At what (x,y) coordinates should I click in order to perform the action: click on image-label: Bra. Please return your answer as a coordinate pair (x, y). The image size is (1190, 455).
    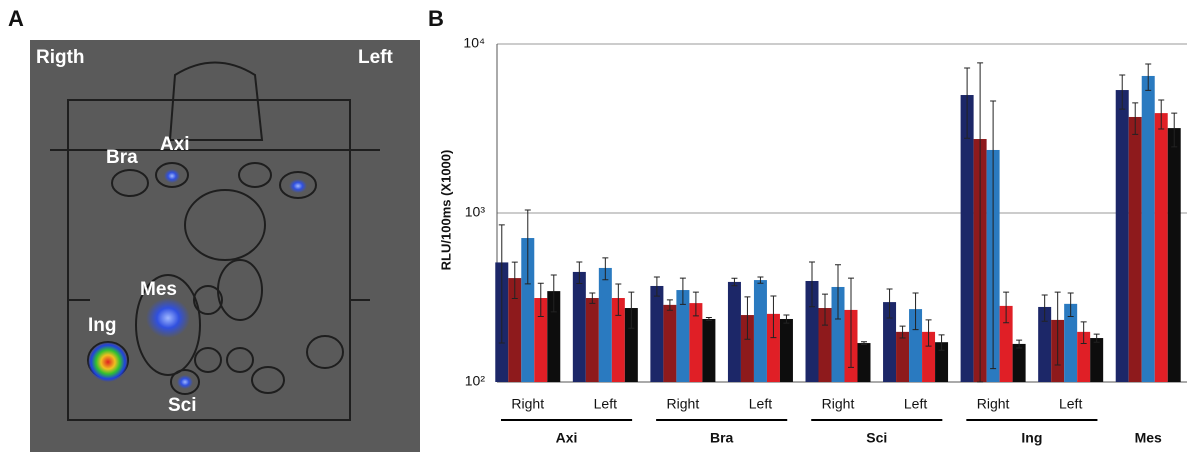
    Looking at the image, I should click on (122, 157).